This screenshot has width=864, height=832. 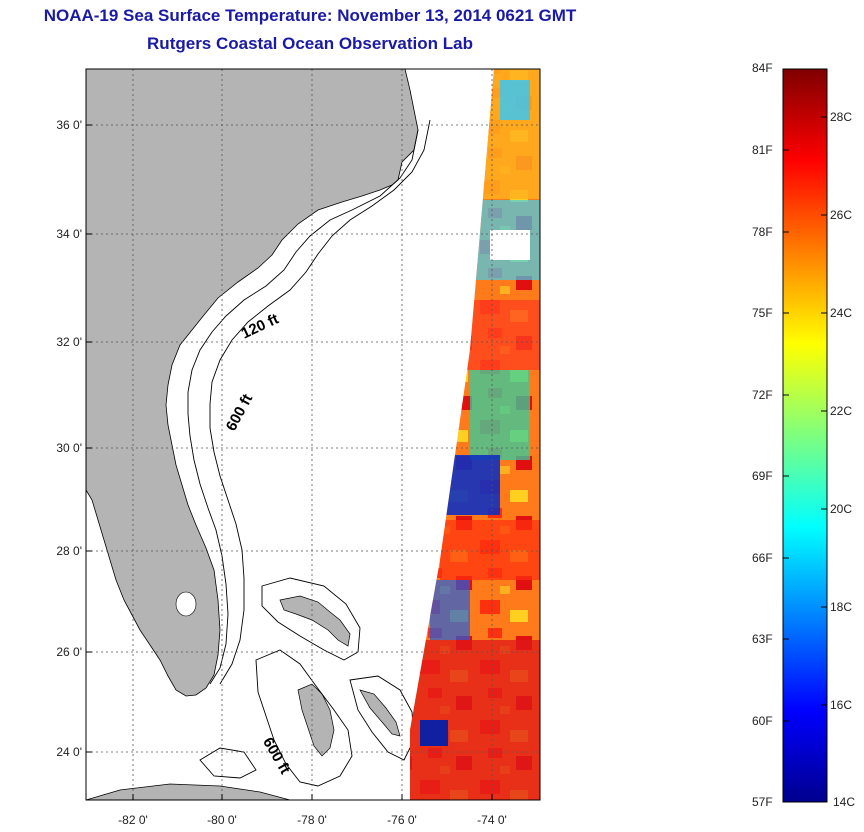 I want to click on bahamas-eleuthera, so click(x=380, y=713).